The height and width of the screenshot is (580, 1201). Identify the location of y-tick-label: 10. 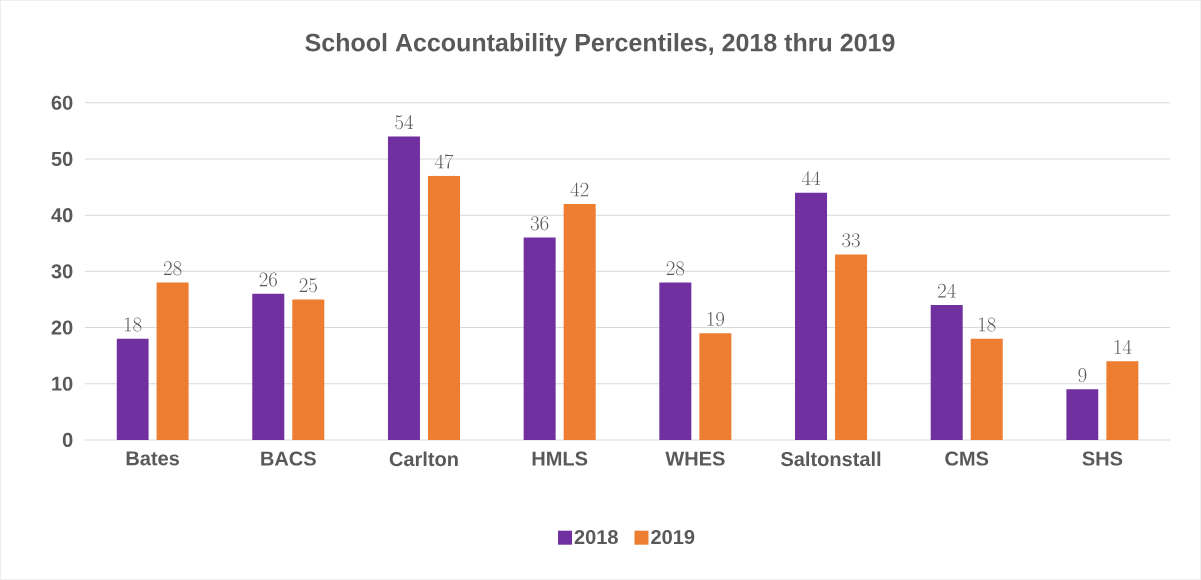
(62, 383).